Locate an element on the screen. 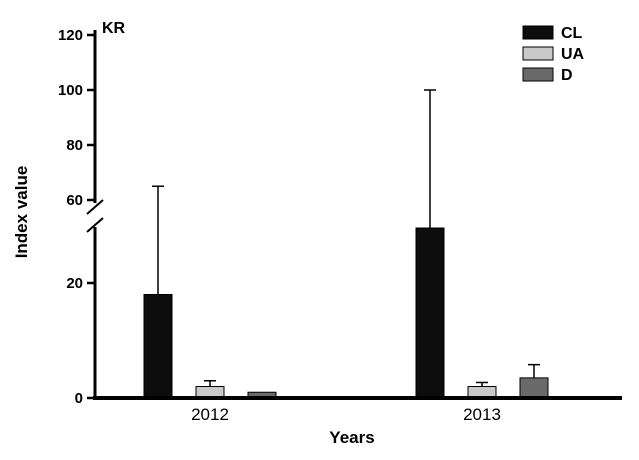 The height and width of the screenshot is (460, 639). bar-CL-2012 is located at coordinates (158, 346).